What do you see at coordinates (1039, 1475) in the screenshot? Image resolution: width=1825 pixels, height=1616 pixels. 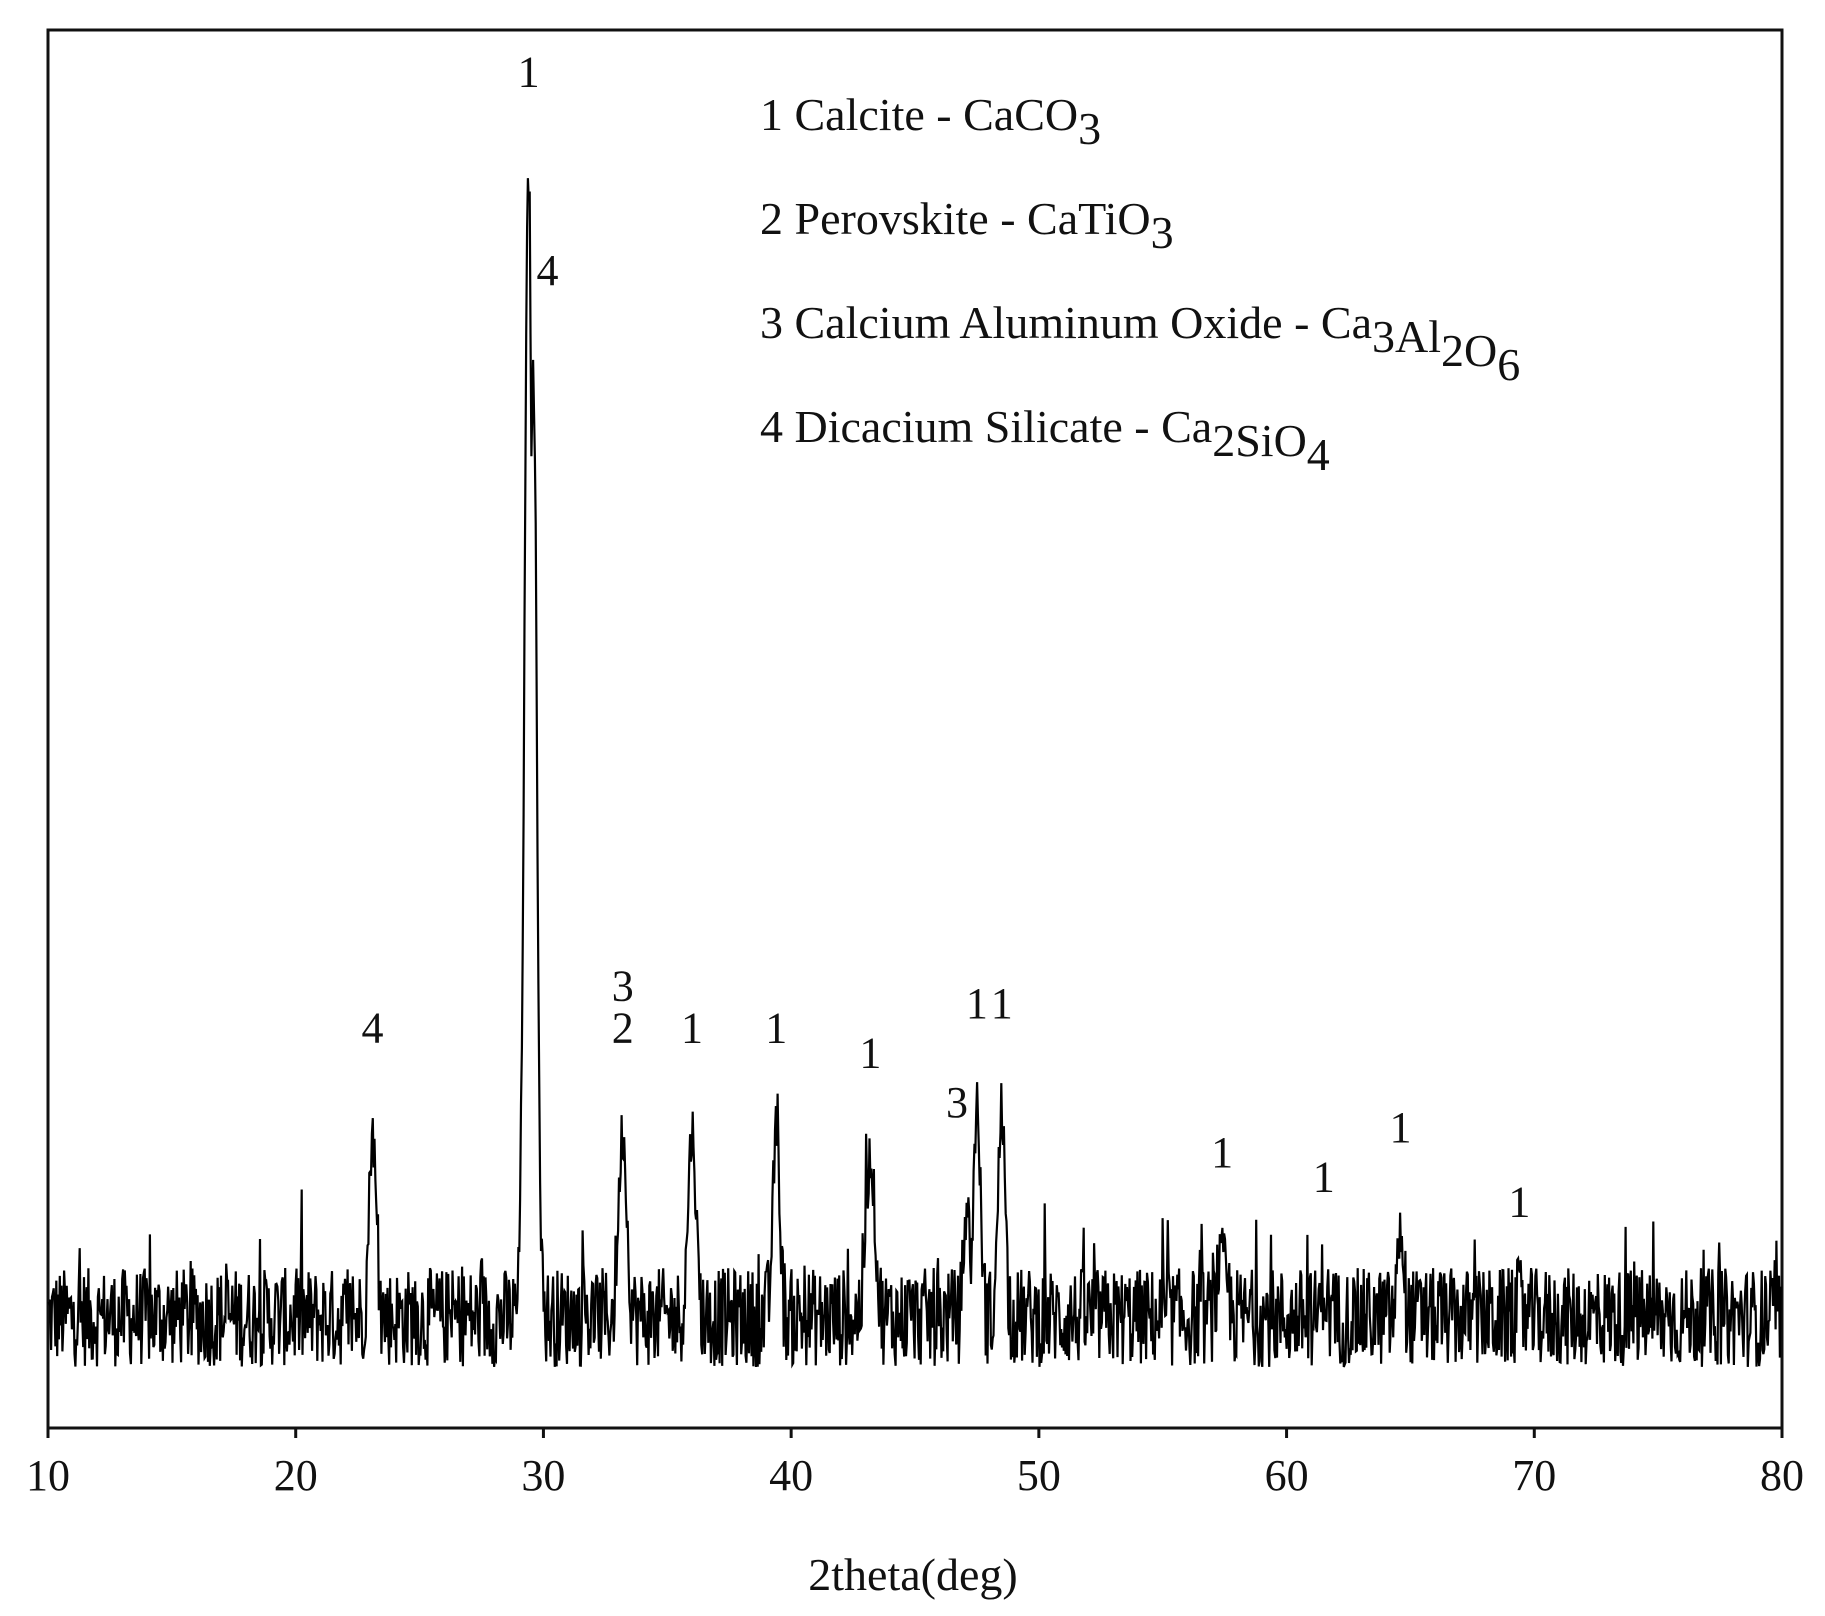 I see `x-tick-label: 50` at bounding box center [1039, 1475].